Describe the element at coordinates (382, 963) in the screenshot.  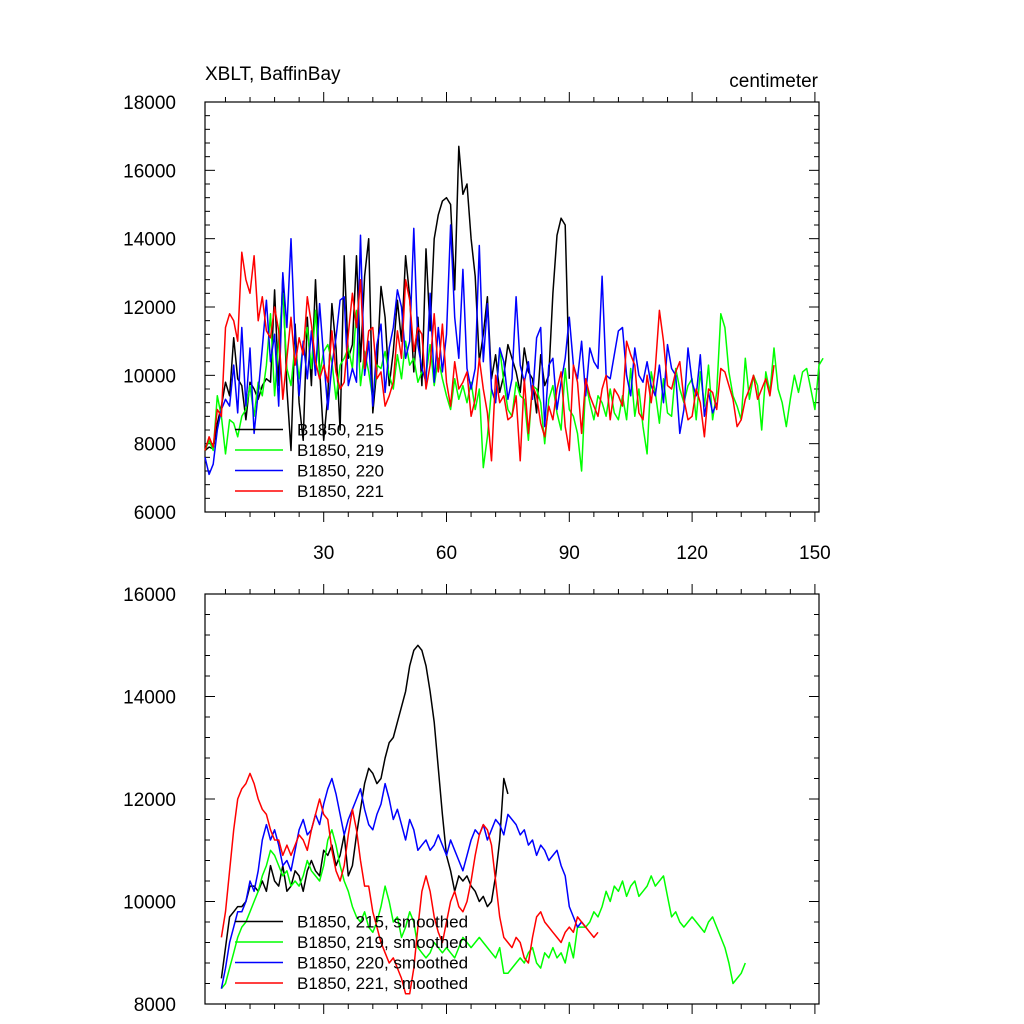
I see `legend-label: B1850, 220, smoothed` at that location.